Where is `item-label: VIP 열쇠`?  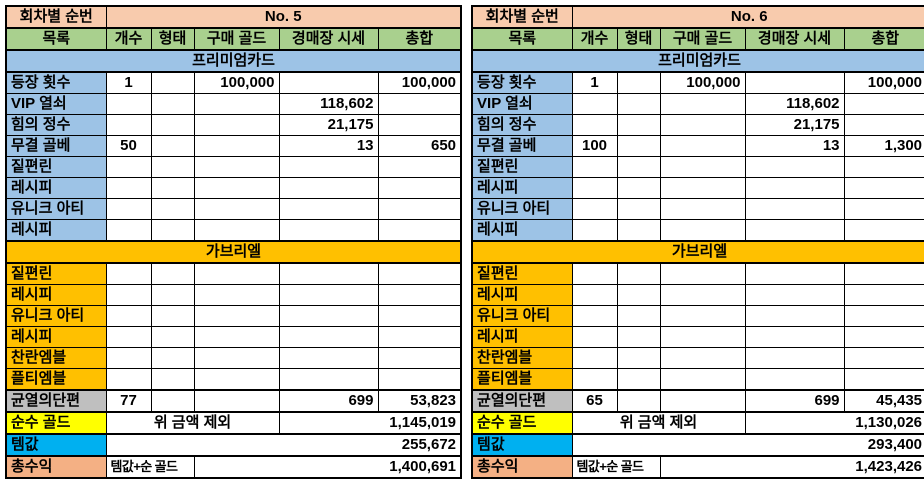 item-label: VIP 열쇠 is located at coordinates (56, 104).